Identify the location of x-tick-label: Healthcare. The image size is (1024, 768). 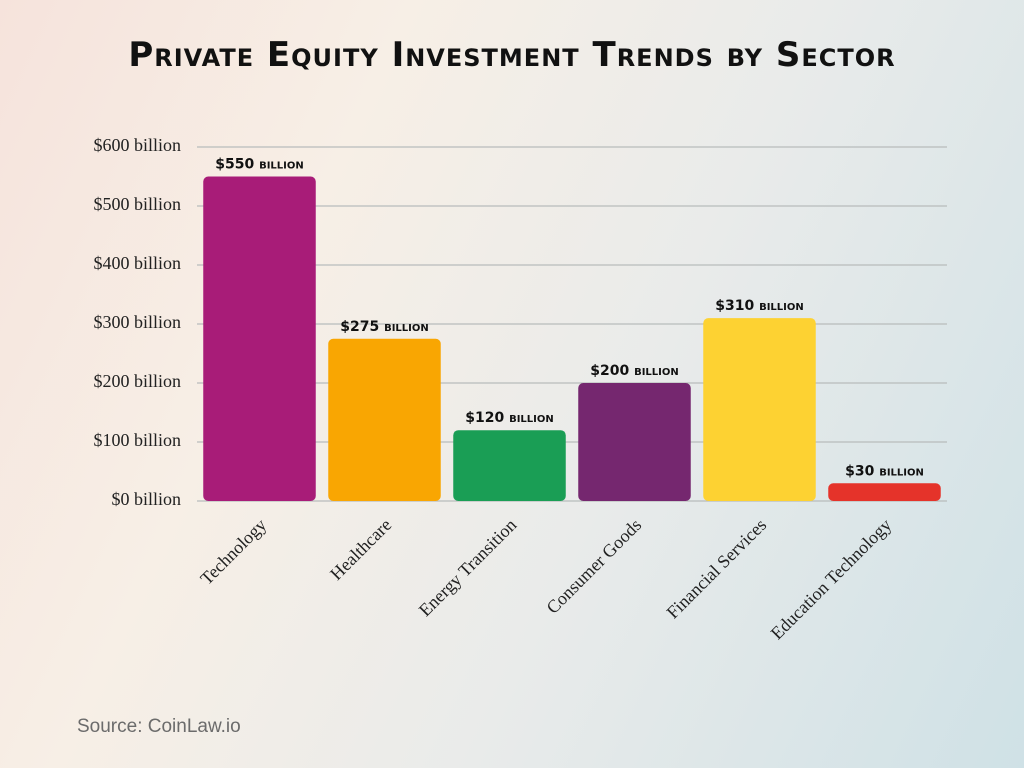
(360, 549).